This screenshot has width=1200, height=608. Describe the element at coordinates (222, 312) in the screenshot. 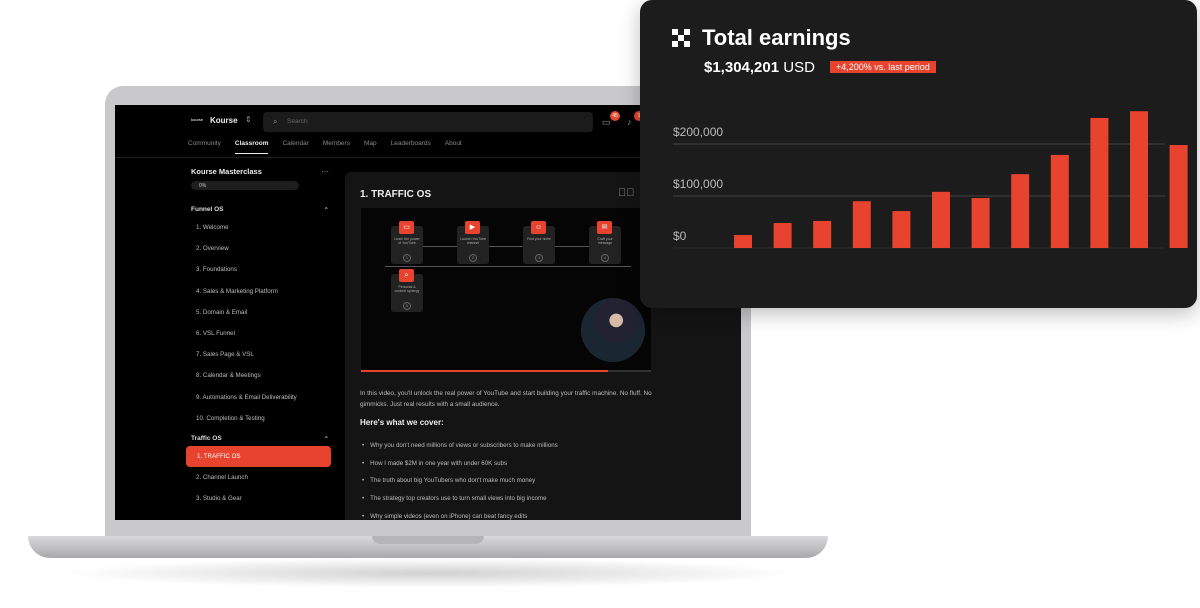

I see `lesson-item: 5. Domain & Email` at that location.